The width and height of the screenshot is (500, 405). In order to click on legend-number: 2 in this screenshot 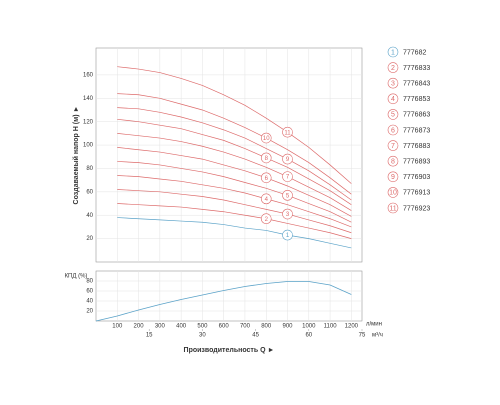, I will do `click(393, 68)`.